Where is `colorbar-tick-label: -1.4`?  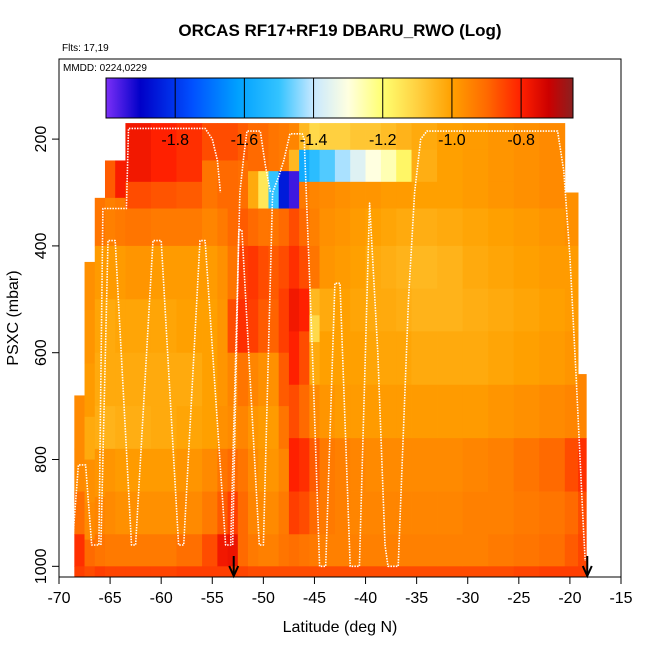
colorbar-tick-label: -1.4 is located at coordinates (314, 140).